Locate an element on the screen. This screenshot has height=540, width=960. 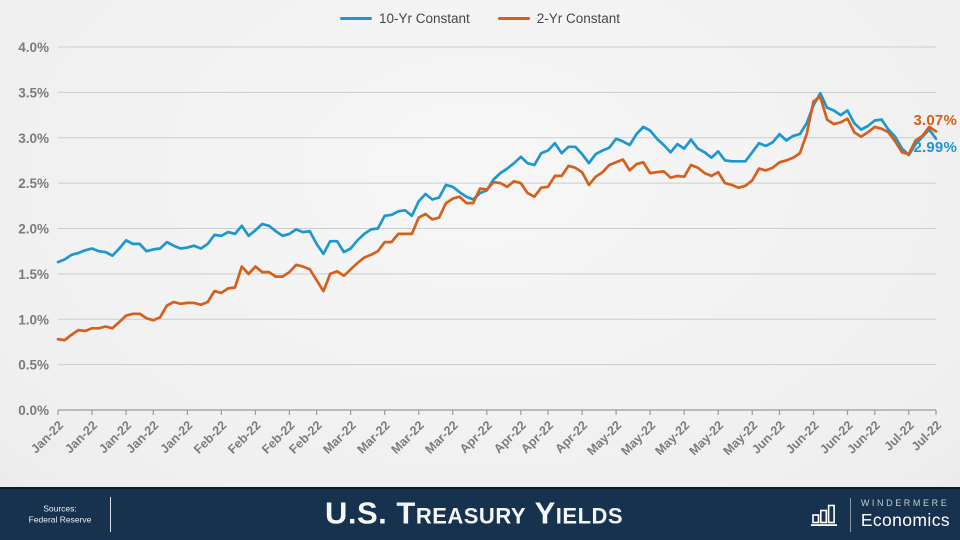
legend-item-2yr: 2-Yr Constant is located at coordinates (559, 18).